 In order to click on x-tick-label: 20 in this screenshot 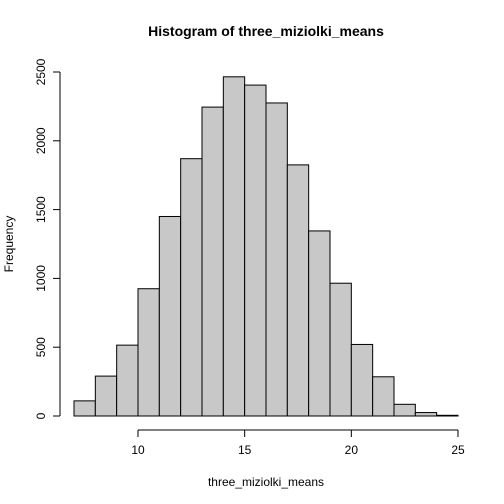, I will do `click(352, 450)`.